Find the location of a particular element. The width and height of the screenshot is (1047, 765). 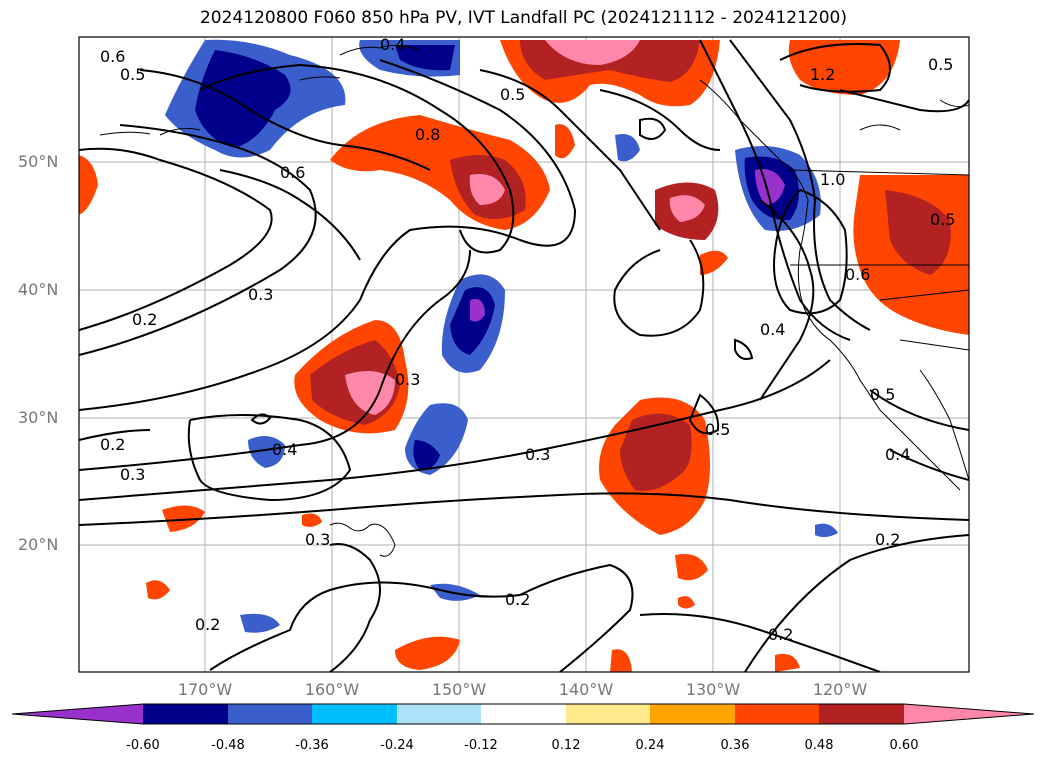

contour-label: 0.8 is located at coordinates (427, 134).